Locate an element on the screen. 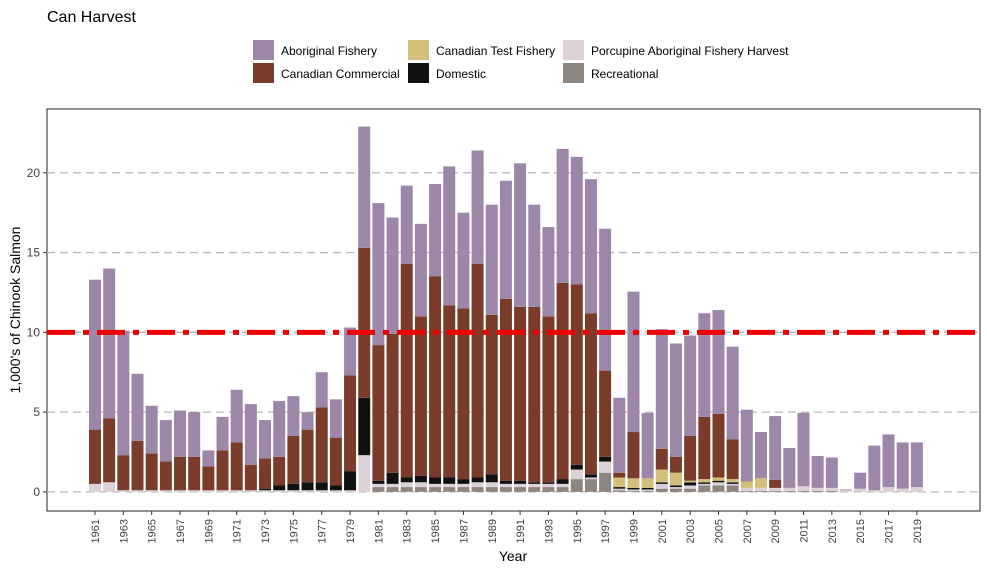  legend-swatch-aboriginal-fishery is located at coordinates (263, 50).